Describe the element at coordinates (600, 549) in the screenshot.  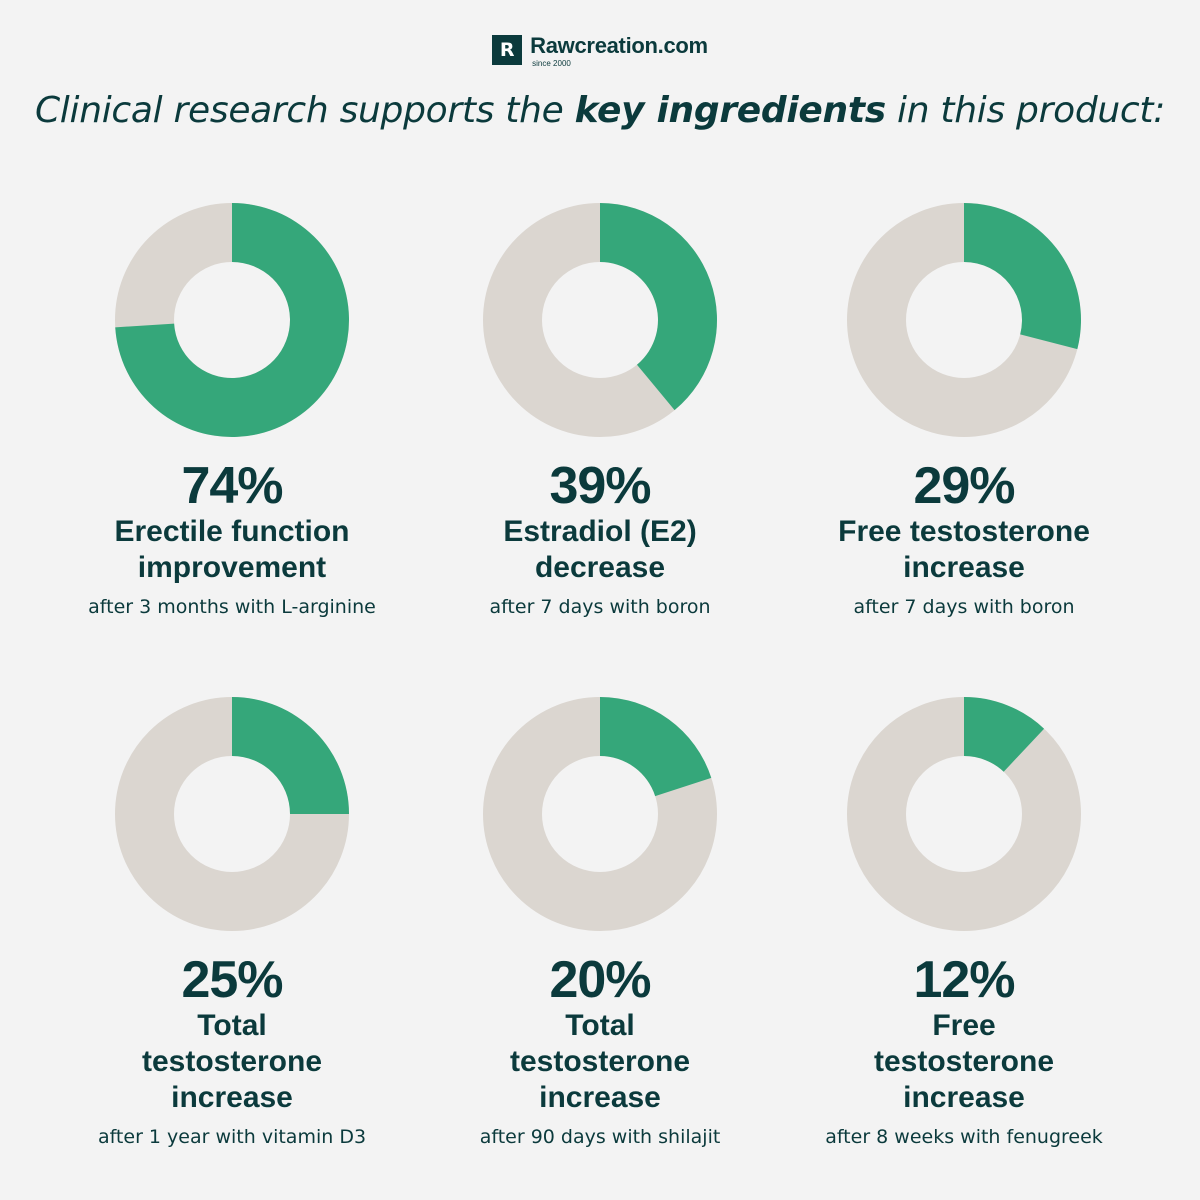
I see `stat-title: Estradiol (E2) decrease` at that location.